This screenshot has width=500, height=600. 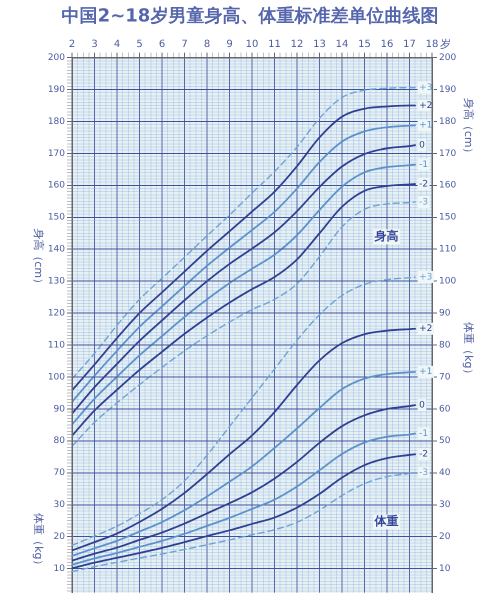 I want to click on x-tick-label: 2, so click(x=72, y=44).